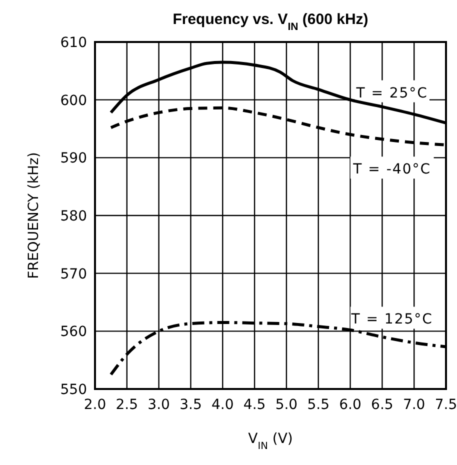 The height and width of the screenshot is (465, 457). What do you see at coordinates (445, 405) in the screenshot?
I see `x-tick-label: 7.5` at bounding box center [445, 405].